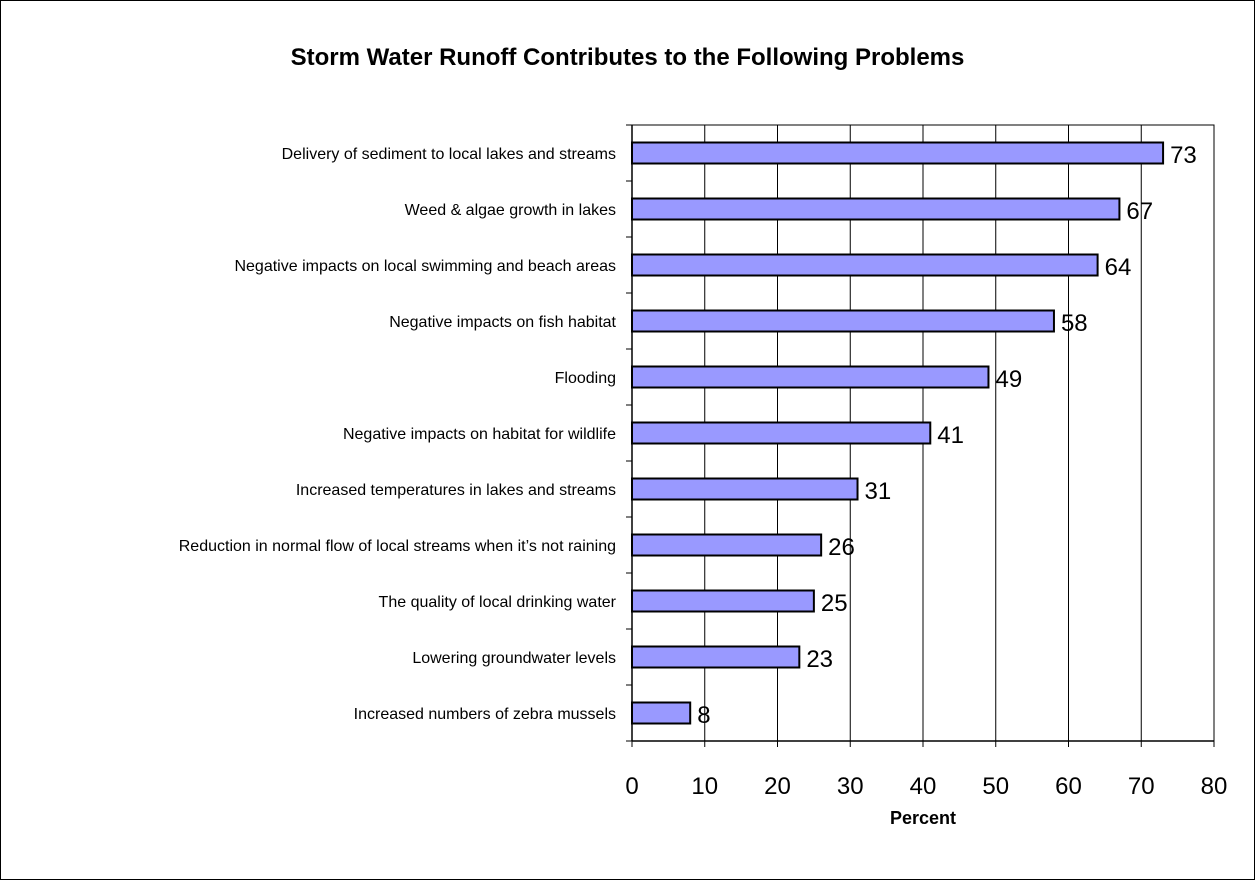 The image size is (1255, 880). Describe the element at coordinates (1068, 786) in the screenshot. I see `x-tick-label: 60` at that location.